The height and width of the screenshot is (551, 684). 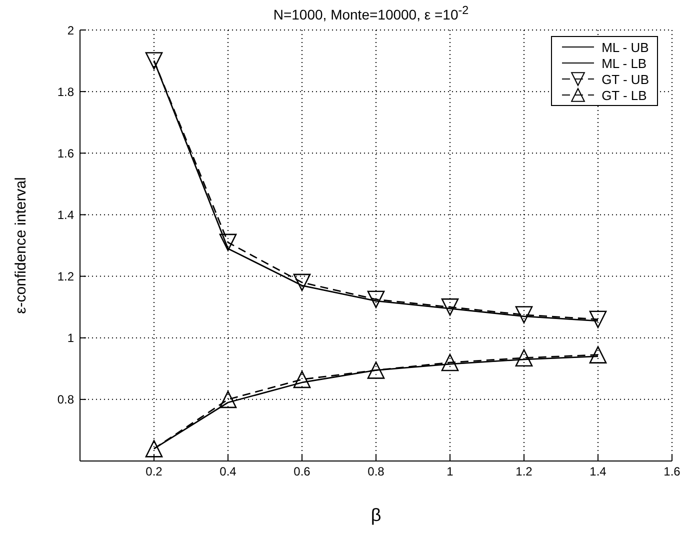 What do you see at coordinates (450, 471) in the screenshot?
I see `x-tick-label: 1` at bounding box center [450, 471].